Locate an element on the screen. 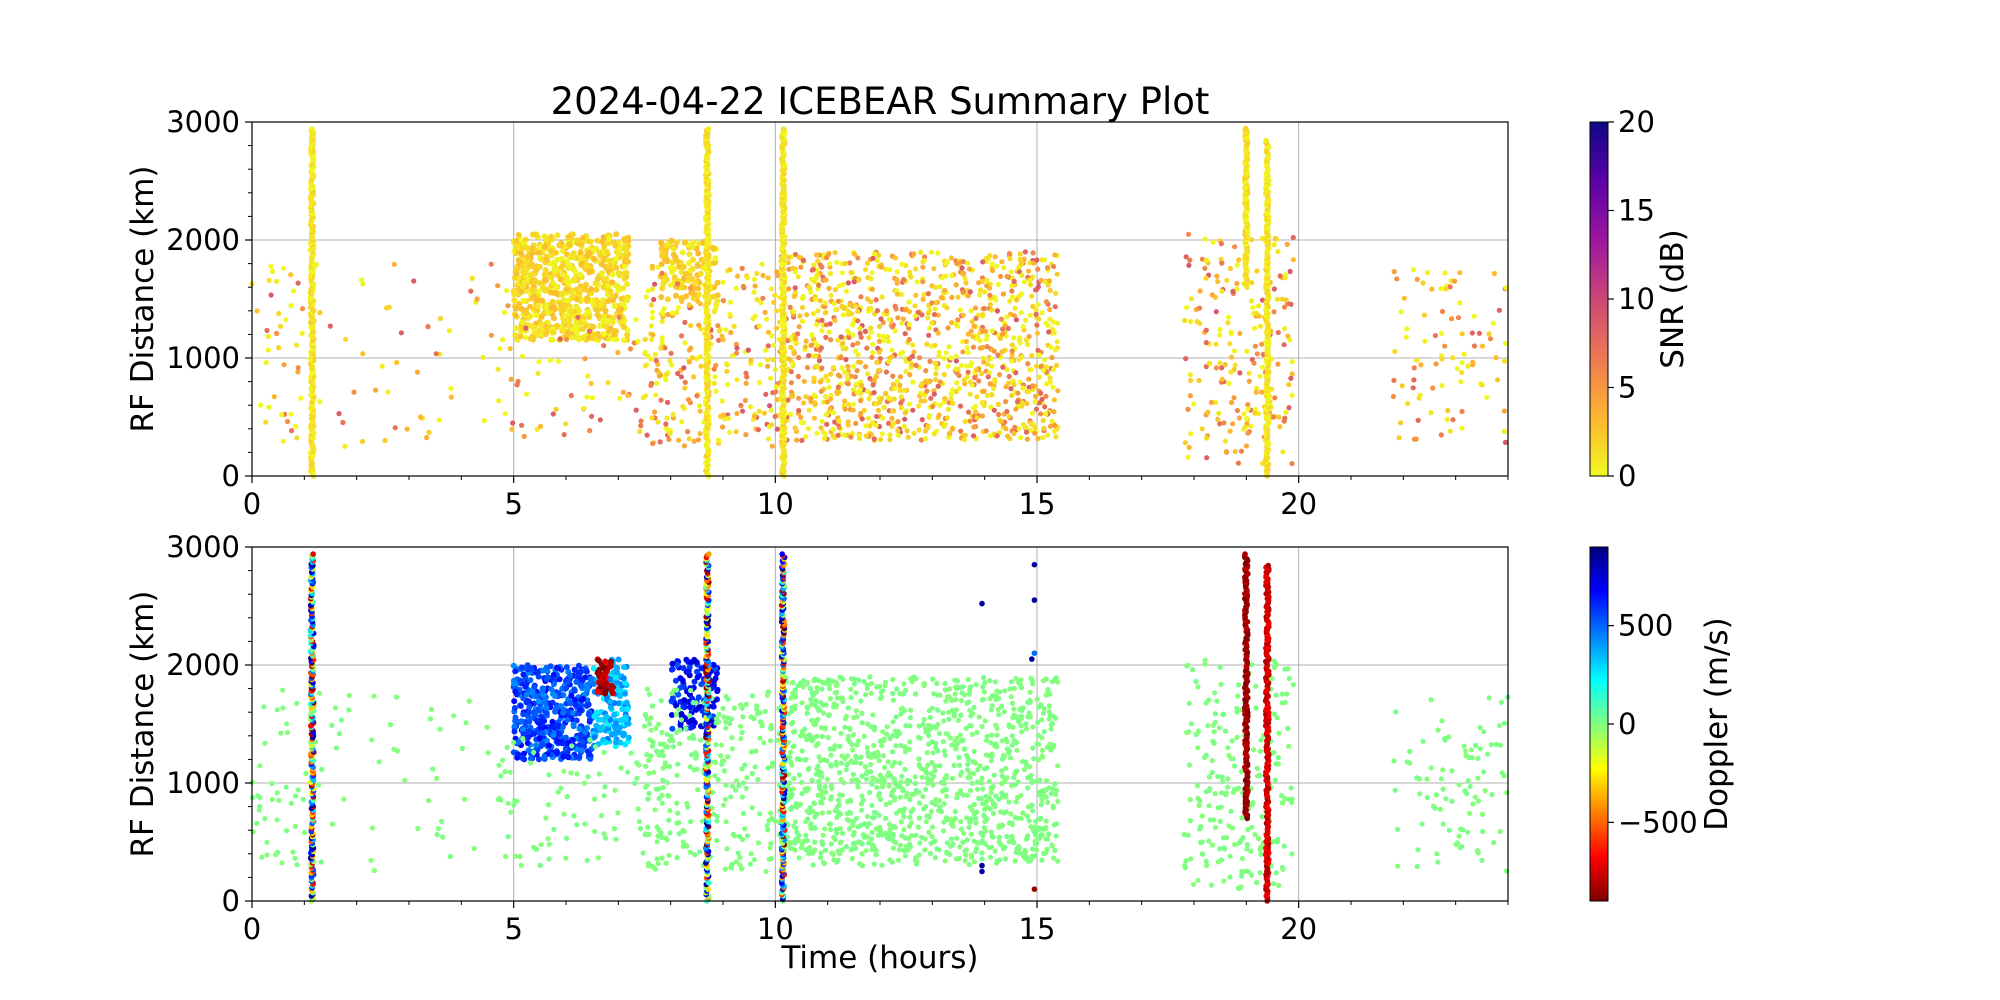  x-tick-label: 15 is located at coordinates (1037, 504).